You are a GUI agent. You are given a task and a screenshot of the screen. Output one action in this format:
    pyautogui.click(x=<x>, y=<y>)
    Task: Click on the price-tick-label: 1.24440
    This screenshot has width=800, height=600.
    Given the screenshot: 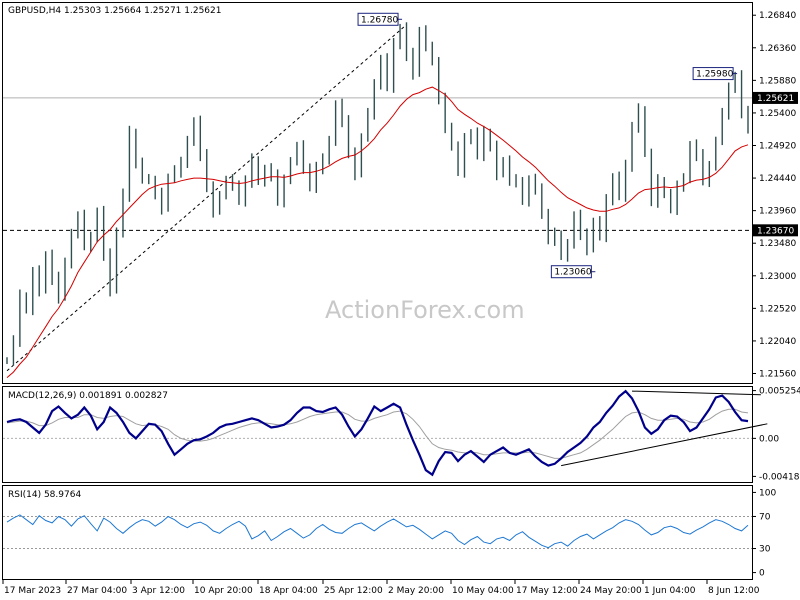 What is the action you would take?
    pyautogui.click(x=777, y=179)
    